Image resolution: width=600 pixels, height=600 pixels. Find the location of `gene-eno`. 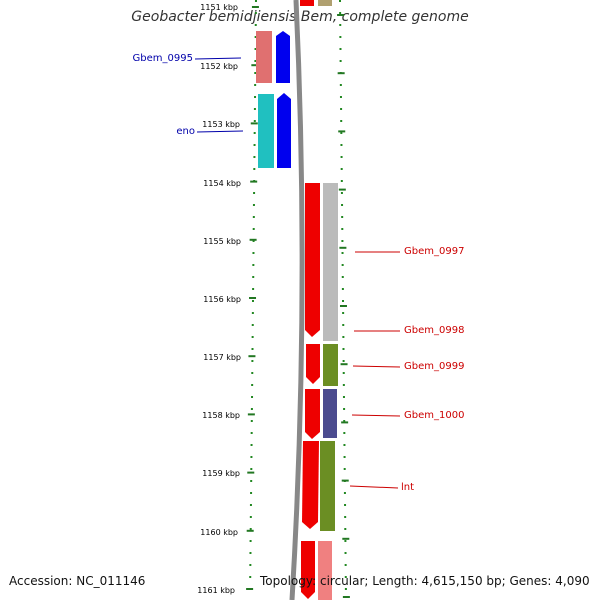

gene-eno is located at coordinates (274, 130).